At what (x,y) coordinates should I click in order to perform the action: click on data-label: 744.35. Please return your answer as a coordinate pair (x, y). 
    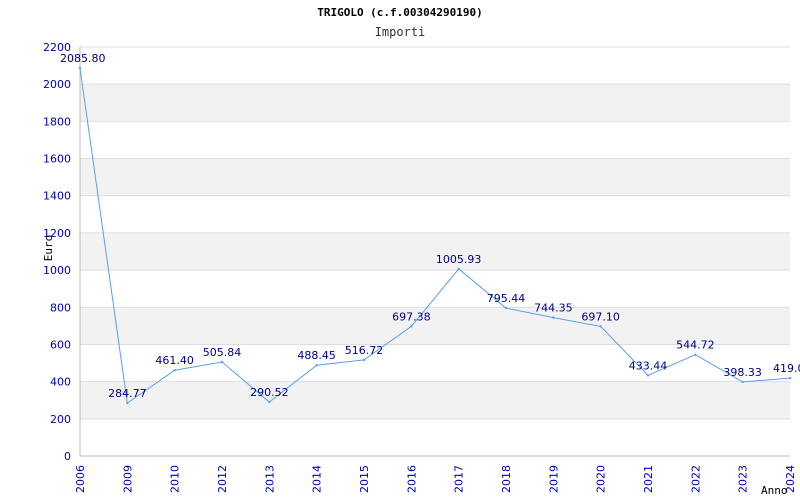
    Looking at the image, I should click on (553, 308).